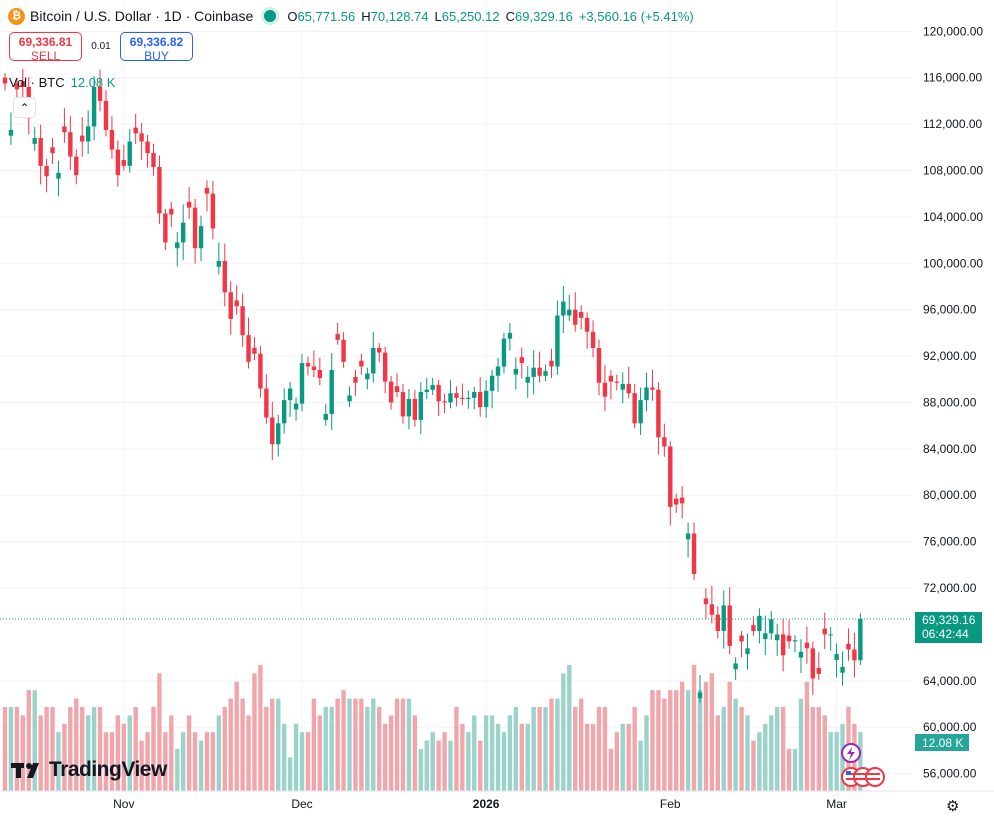 This screenshot has width=994, height=819. What do you see at coordinates (851, 753) in the screenshot?
I see `lightning-glyph` at bounding box center [851, 753].